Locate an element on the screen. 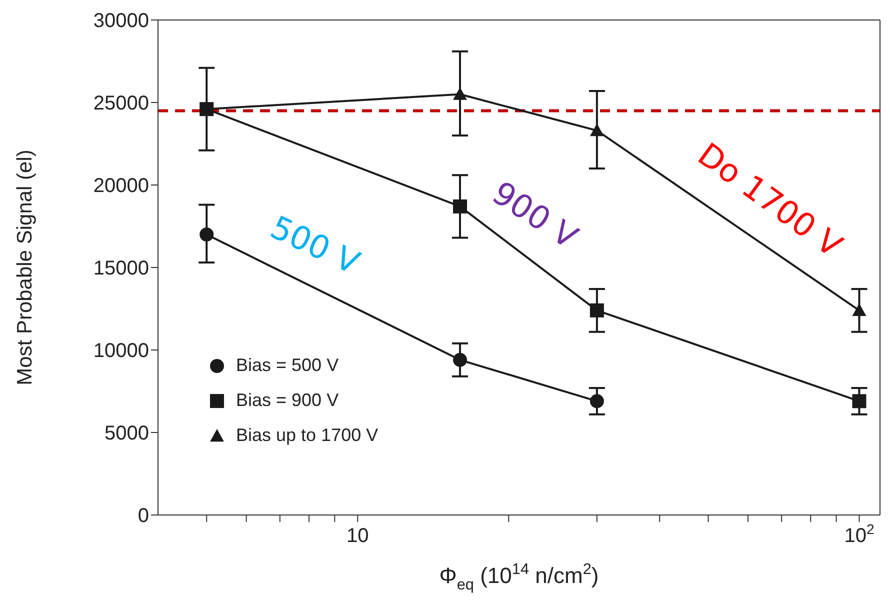 The width and height of the screenshot is (890, 609). y-tick-label: 5000 is located at coordinates (126, 433).